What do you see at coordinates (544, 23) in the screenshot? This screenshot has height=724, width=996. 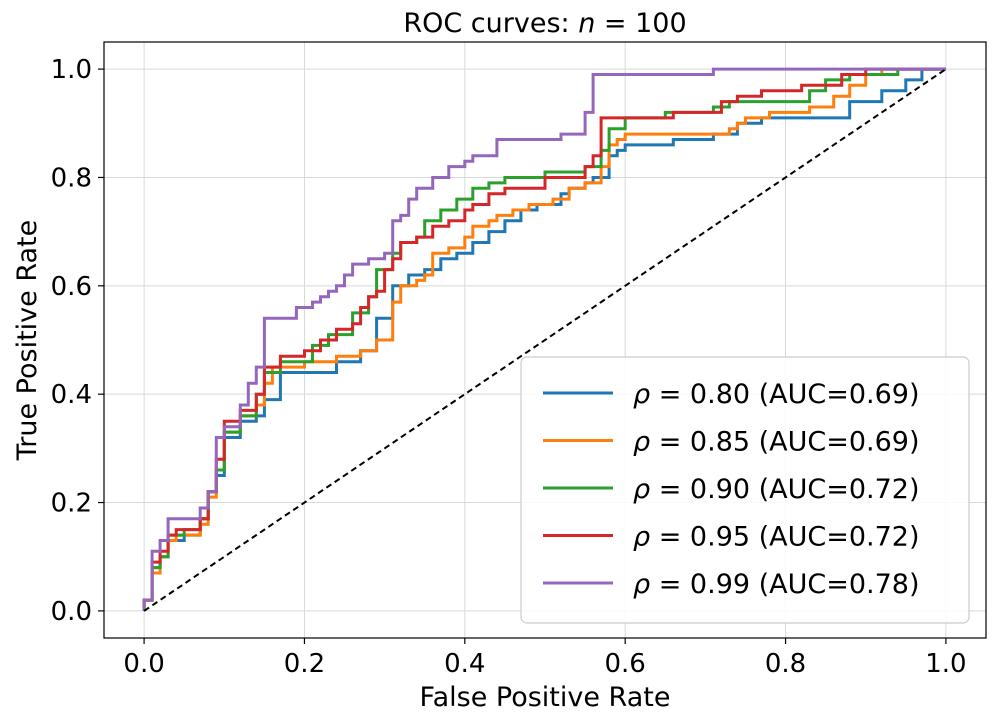 I see `chart-title: ROC curves: n = 100` at bounding box center [544, 23].